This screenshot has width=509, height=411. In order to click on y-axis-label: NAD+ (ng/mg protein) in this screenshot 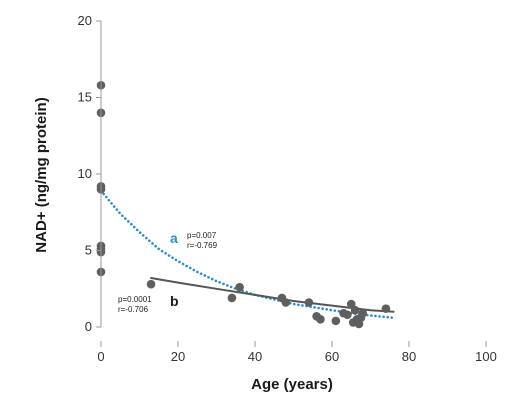, I will do `click(41, 174)`.